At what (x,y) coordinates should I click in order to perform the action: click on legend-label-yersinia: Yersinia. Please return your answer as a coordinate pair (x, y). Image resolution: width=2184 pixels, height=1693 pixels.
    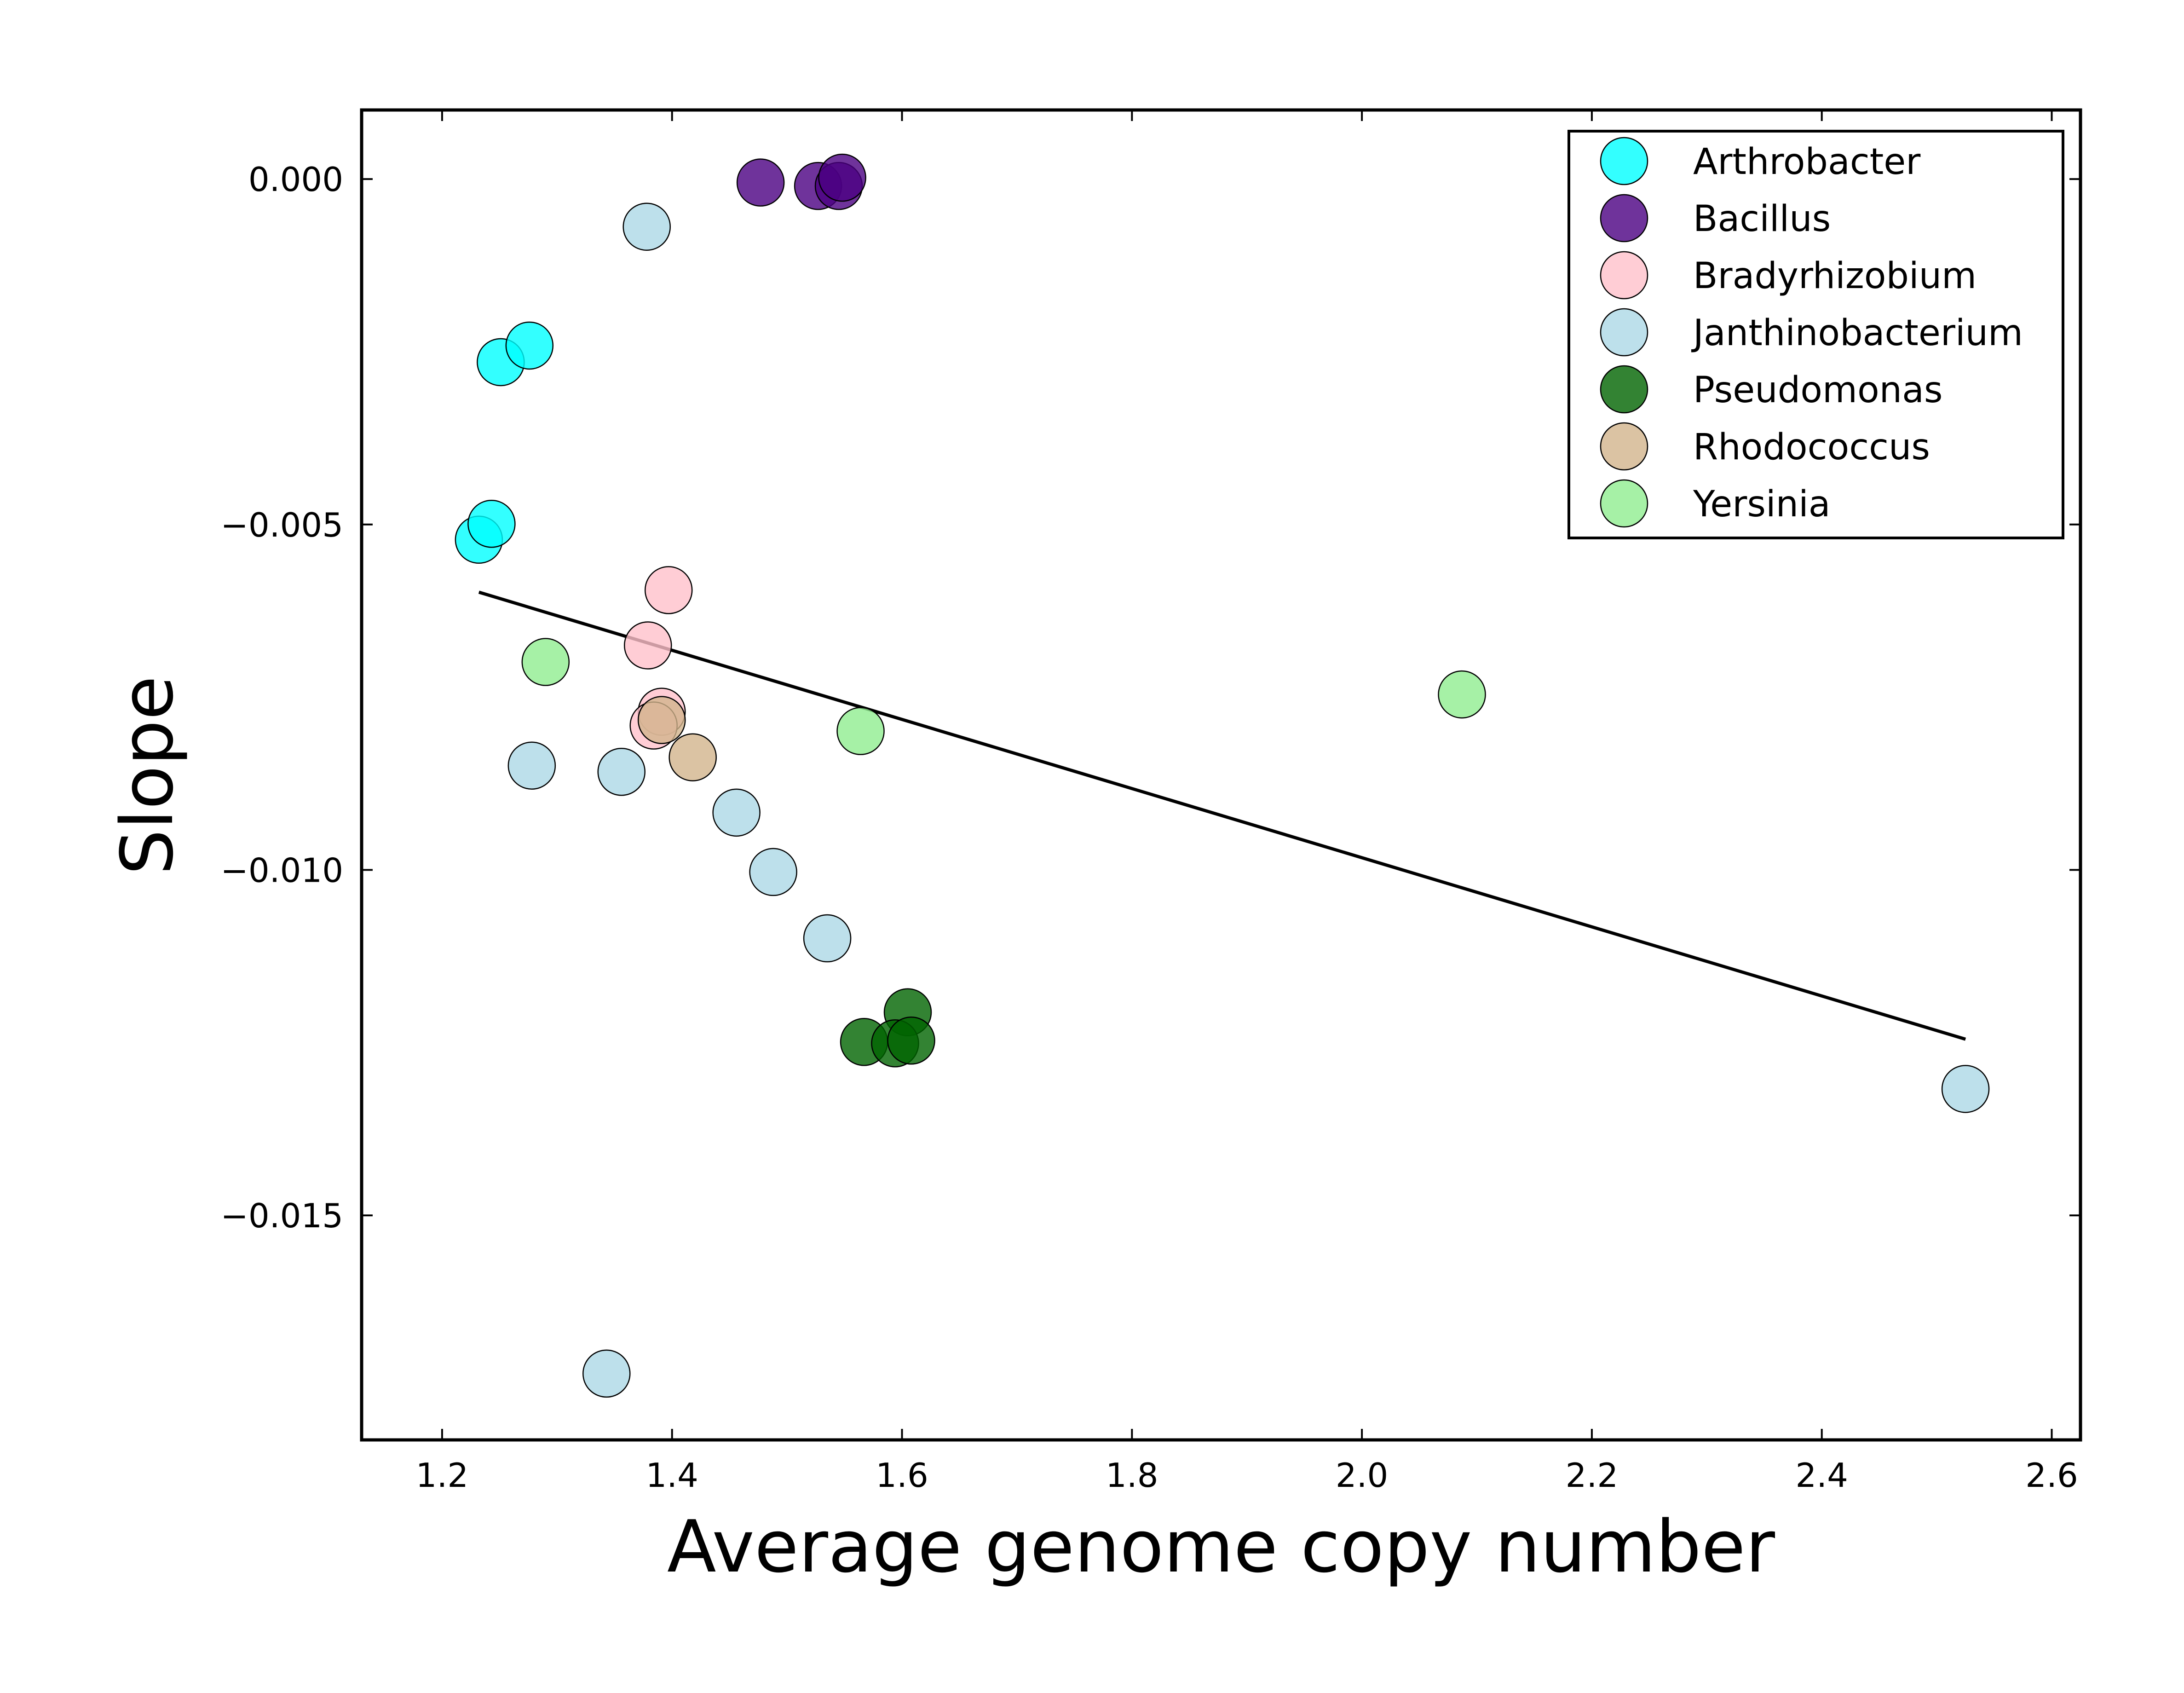
    Looking at the image, I should click on (1762, 504).